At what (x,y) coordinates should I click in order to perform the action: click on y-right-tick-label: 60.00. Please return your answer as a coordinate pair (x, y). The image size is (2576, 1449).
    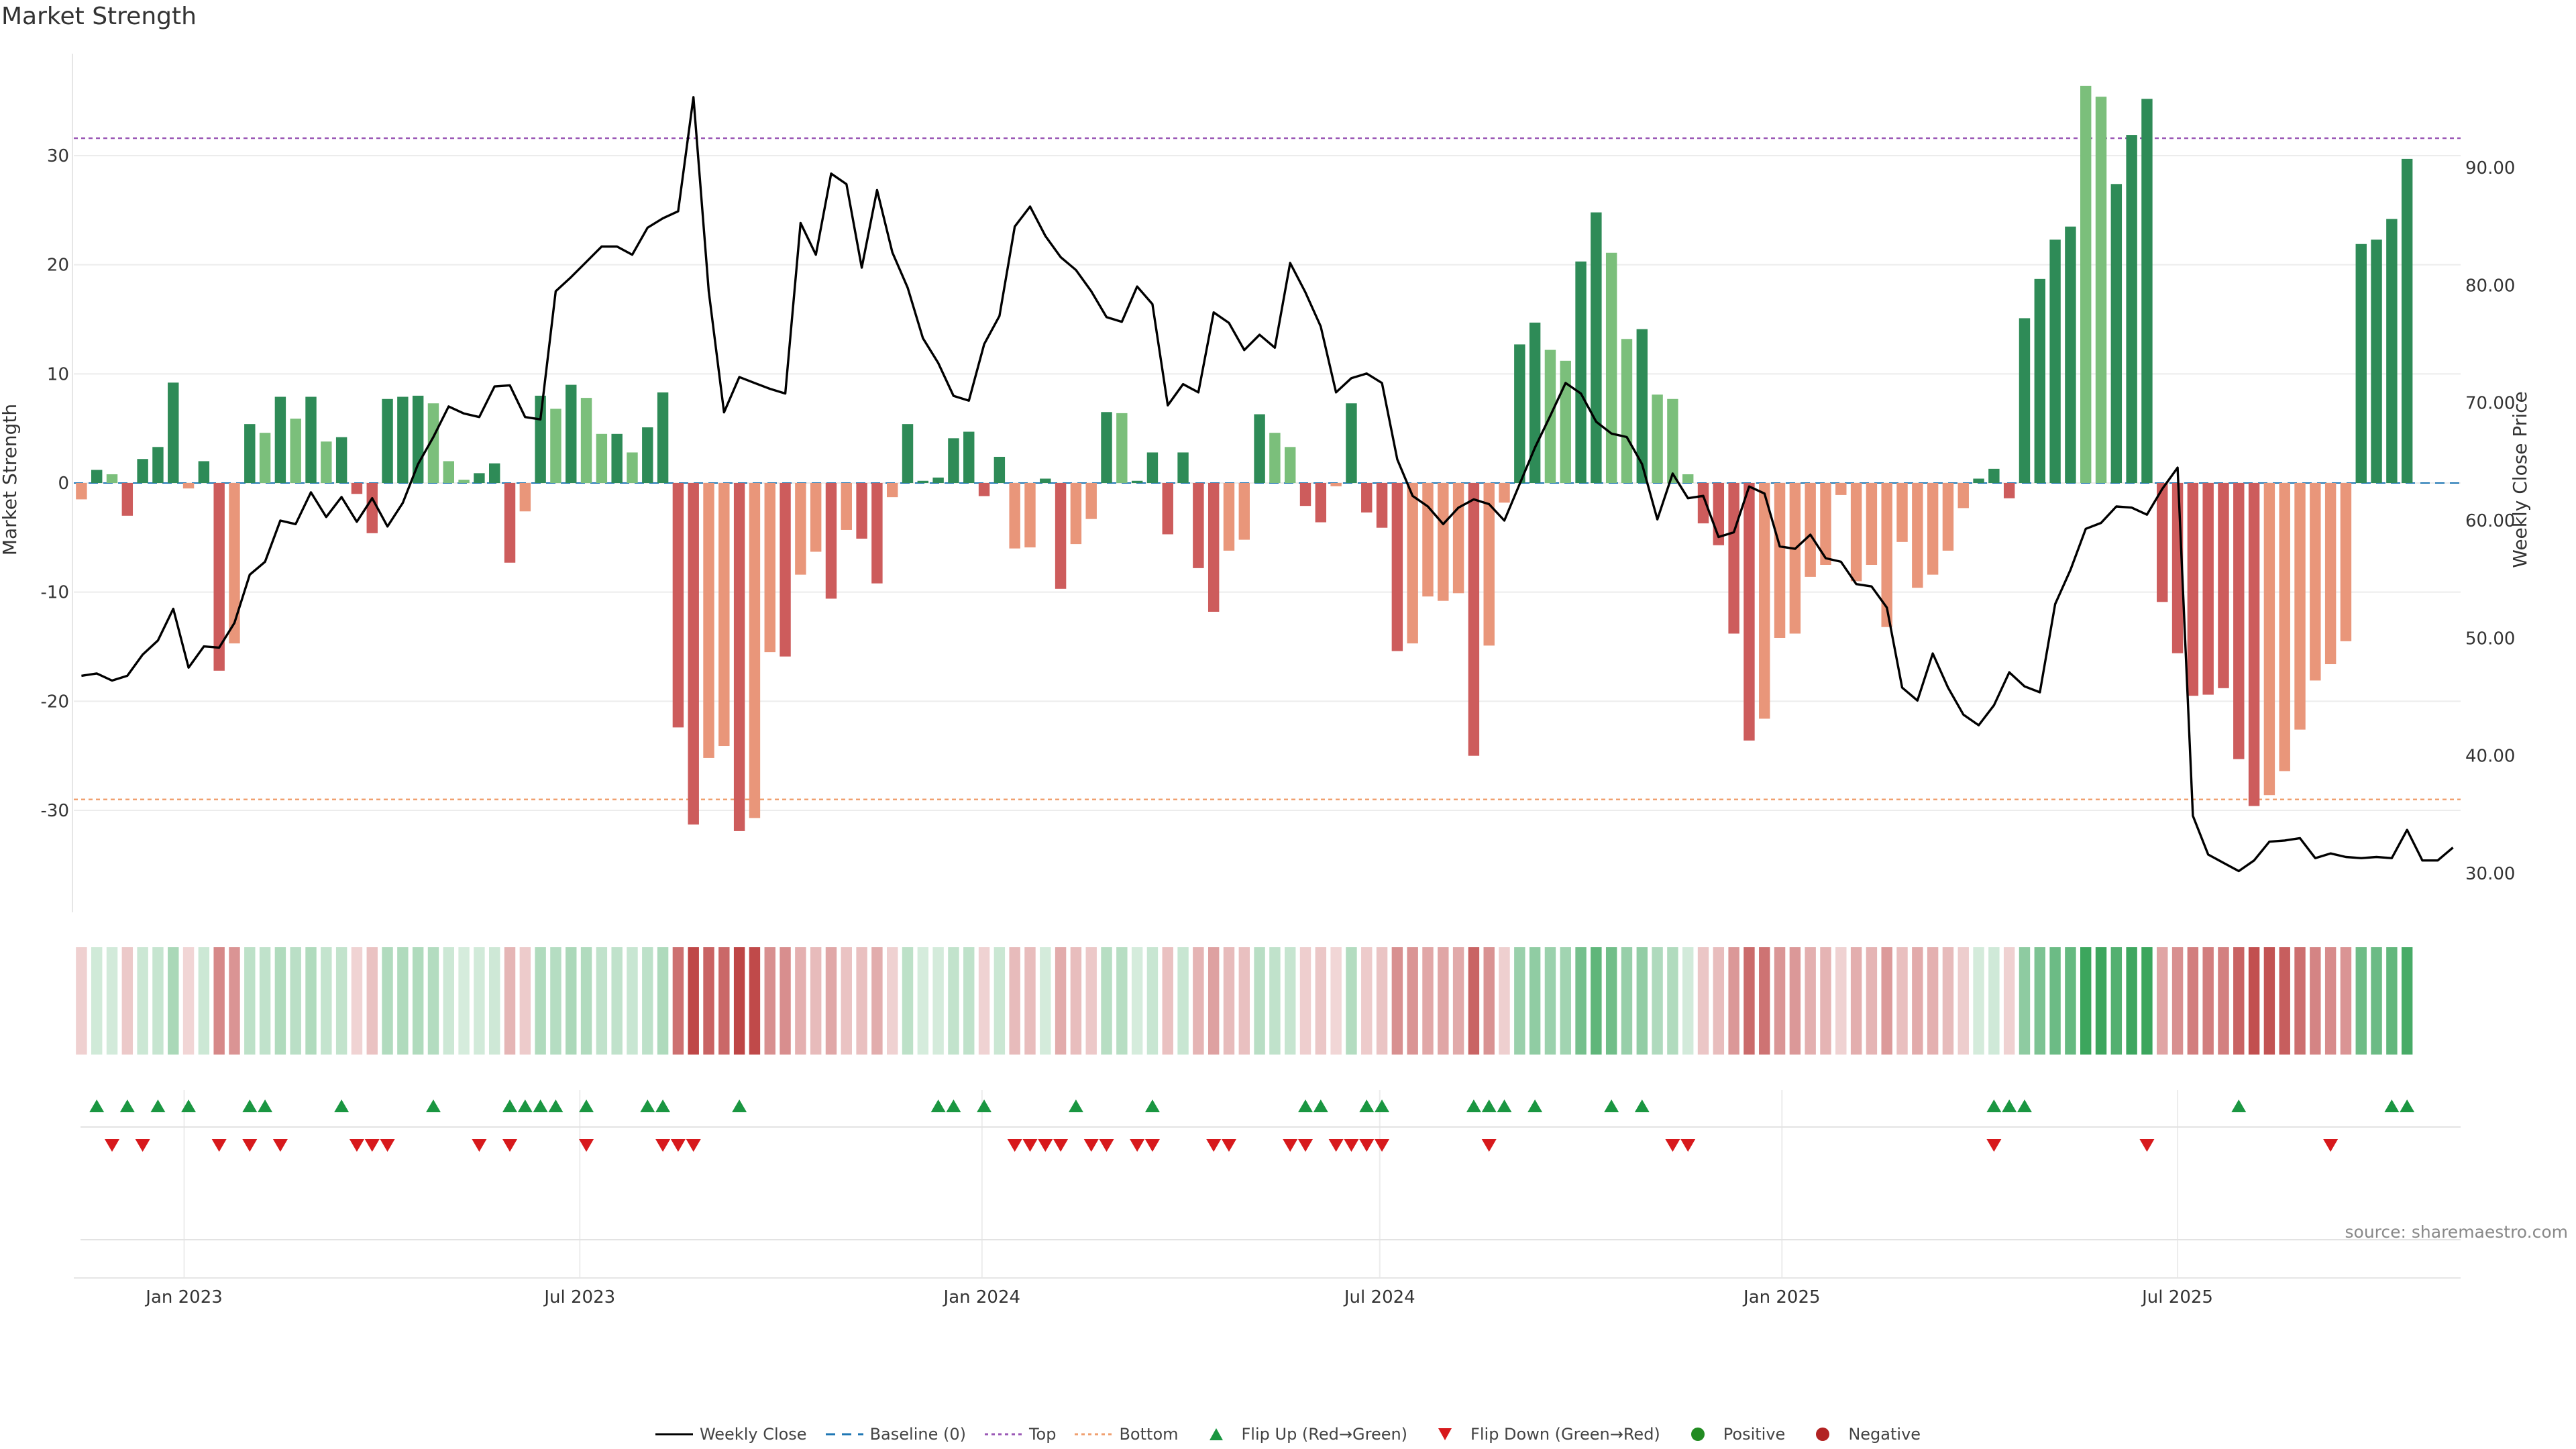
    Looking at the image, I should click on (2490, 521).